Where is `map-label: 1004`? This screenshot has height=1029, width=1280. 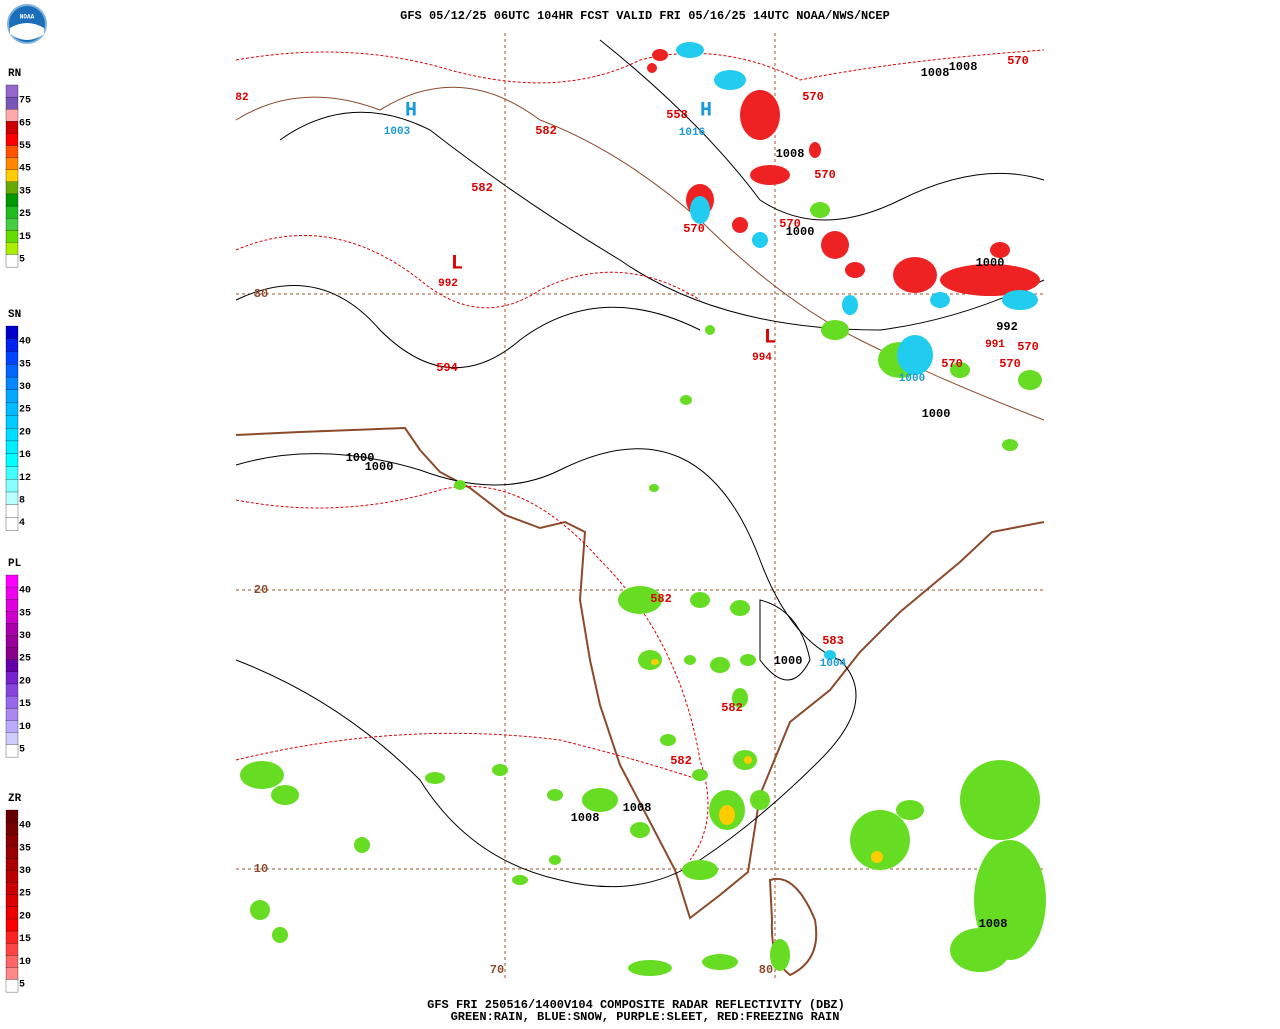
map-label: 1004 is located at coordinates (833, 664).